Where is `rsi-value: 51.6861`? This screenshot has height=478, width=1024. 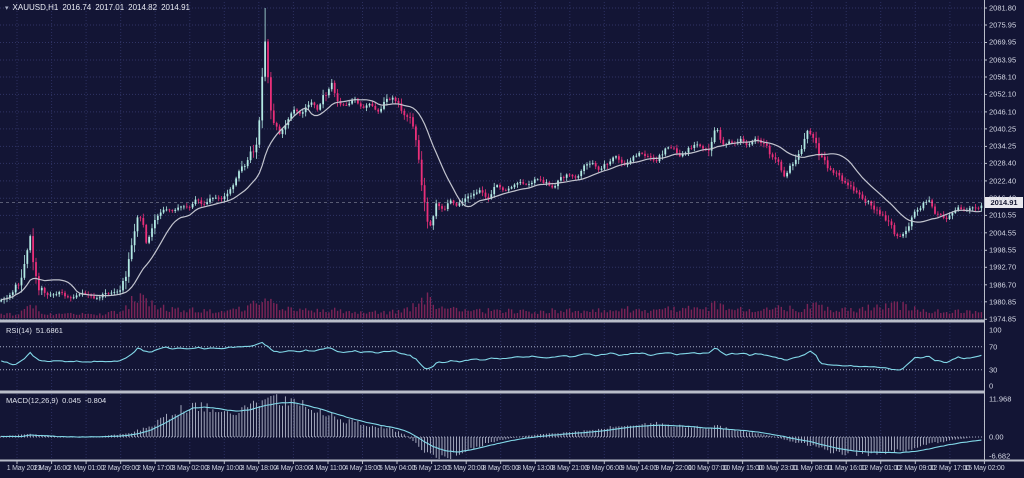 rsi-value: 51.6861 is located at coordinates (49, 330).